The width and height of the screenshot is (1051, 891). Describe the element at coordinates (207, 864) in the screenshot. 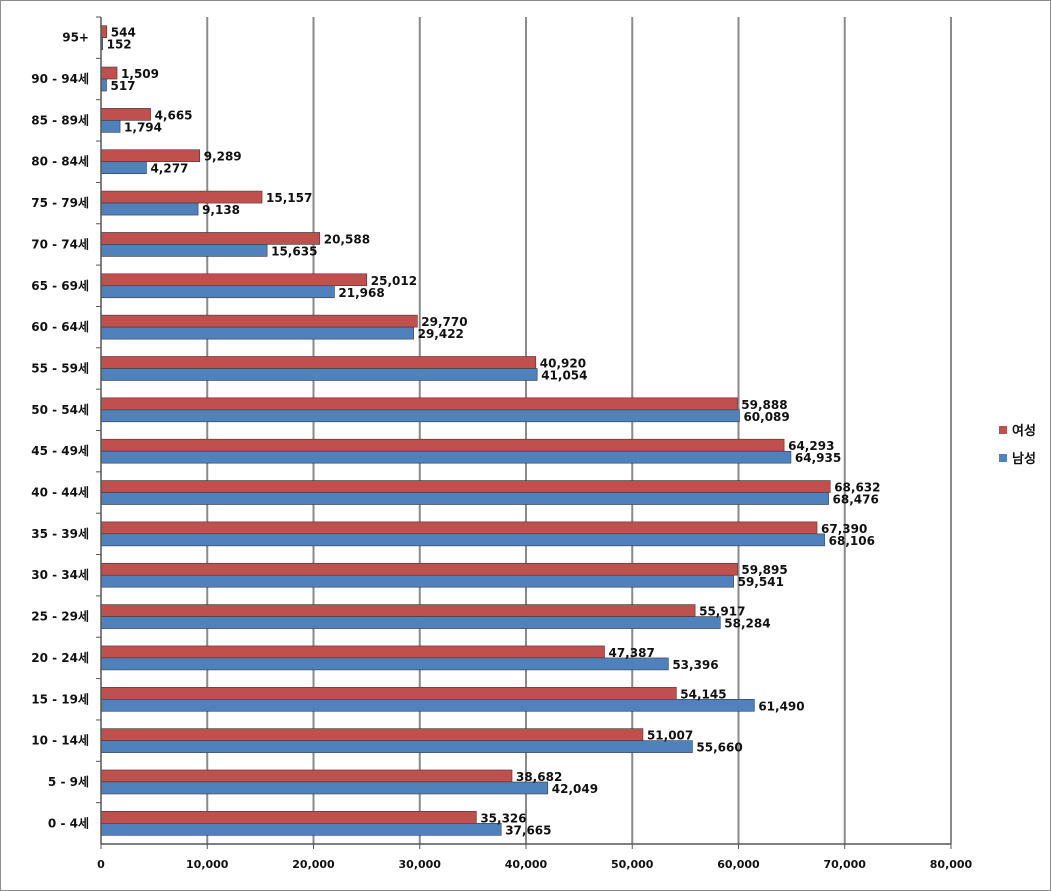

I see `x-tick-label: 10,000` at that location.